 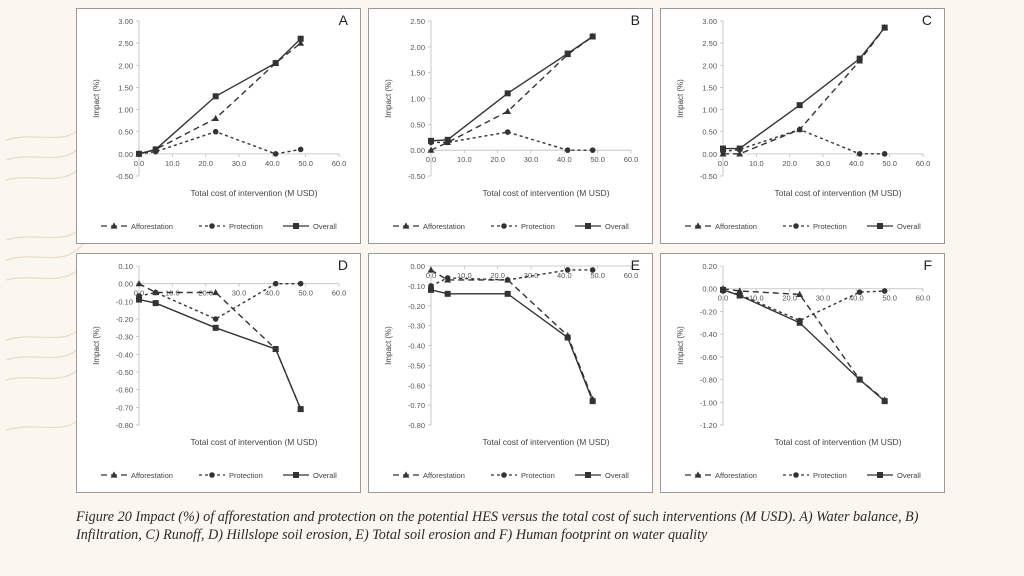 What do you see at coordinates (125, 21) in the screenshot?
I see `y-tick-label: 3.00` at bounding box center [125, 21].